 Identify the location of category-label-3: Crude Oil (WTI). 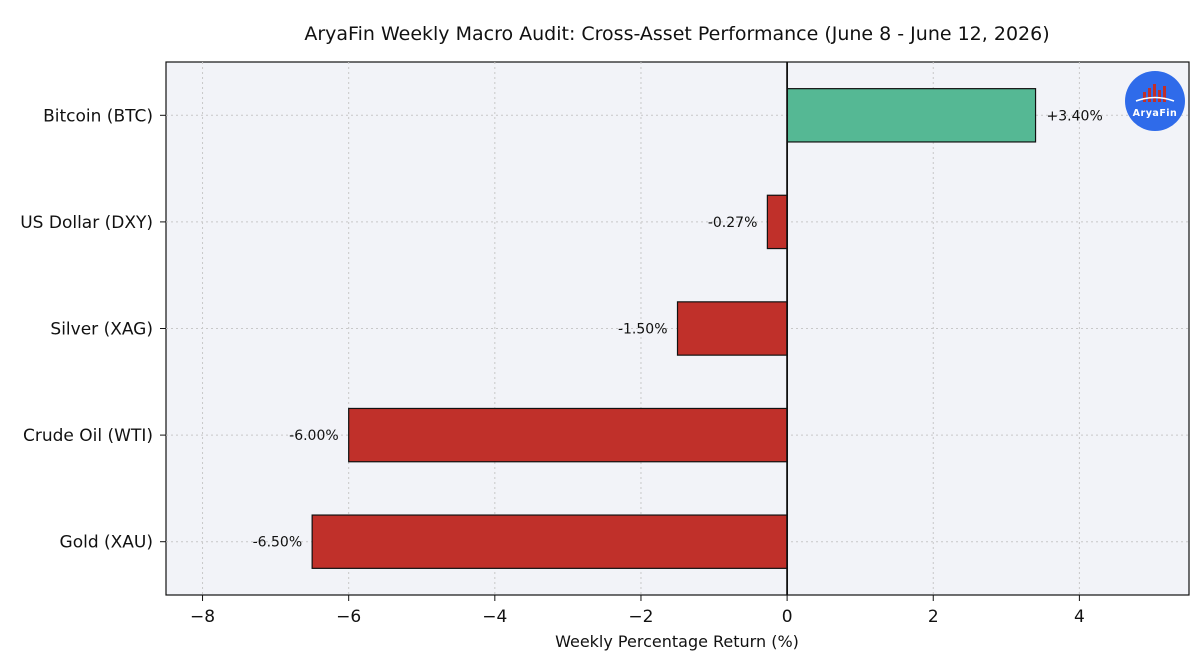
(88, 436).